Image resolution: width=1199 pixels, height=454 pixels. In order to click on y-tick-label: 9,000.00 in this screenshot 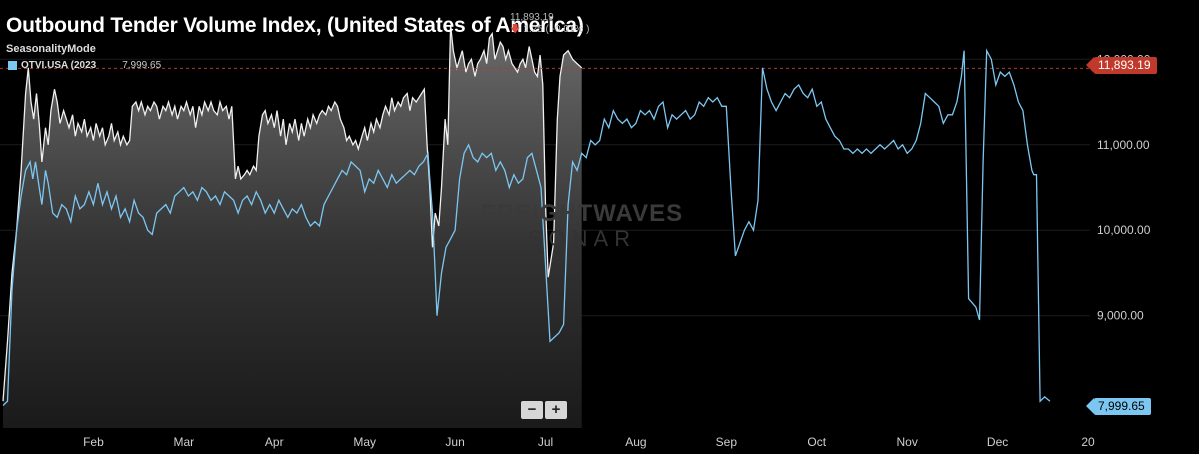, I will do `click(1120, 316)`.